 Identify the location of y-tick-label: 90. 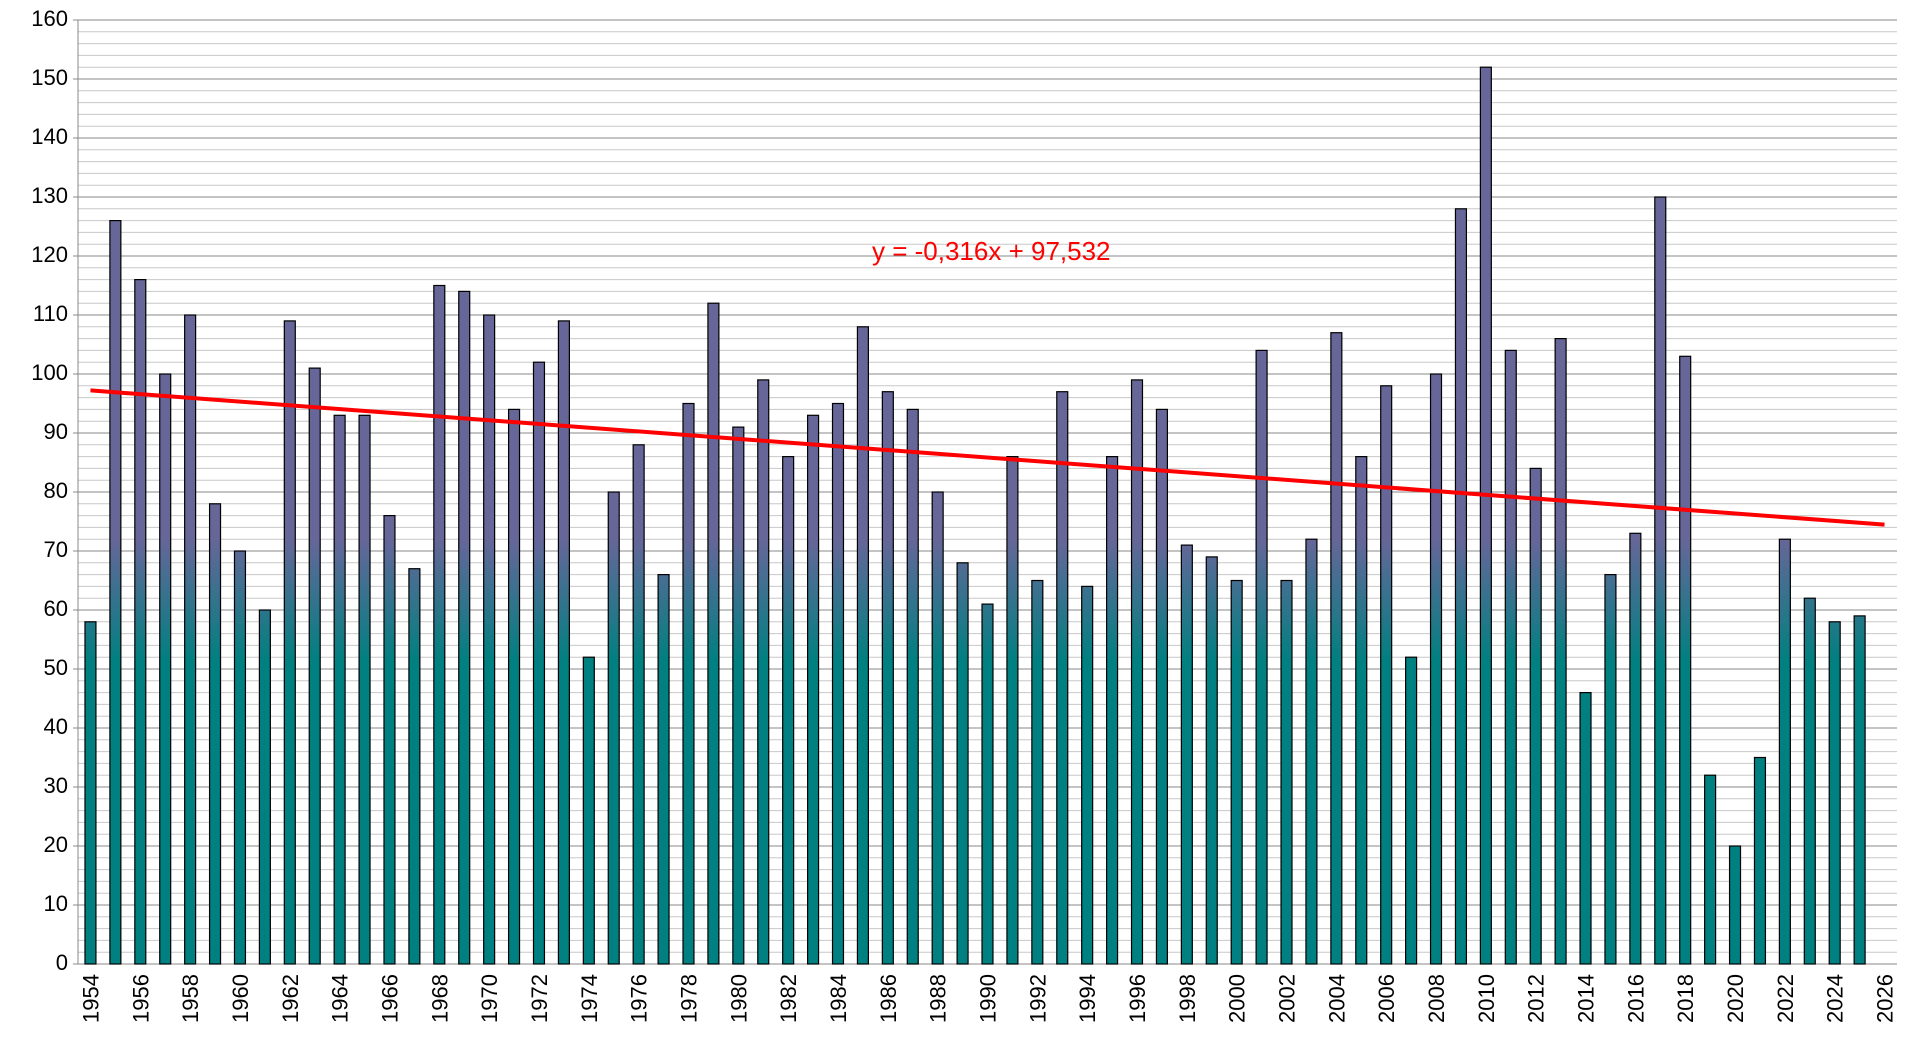
(56, 431).